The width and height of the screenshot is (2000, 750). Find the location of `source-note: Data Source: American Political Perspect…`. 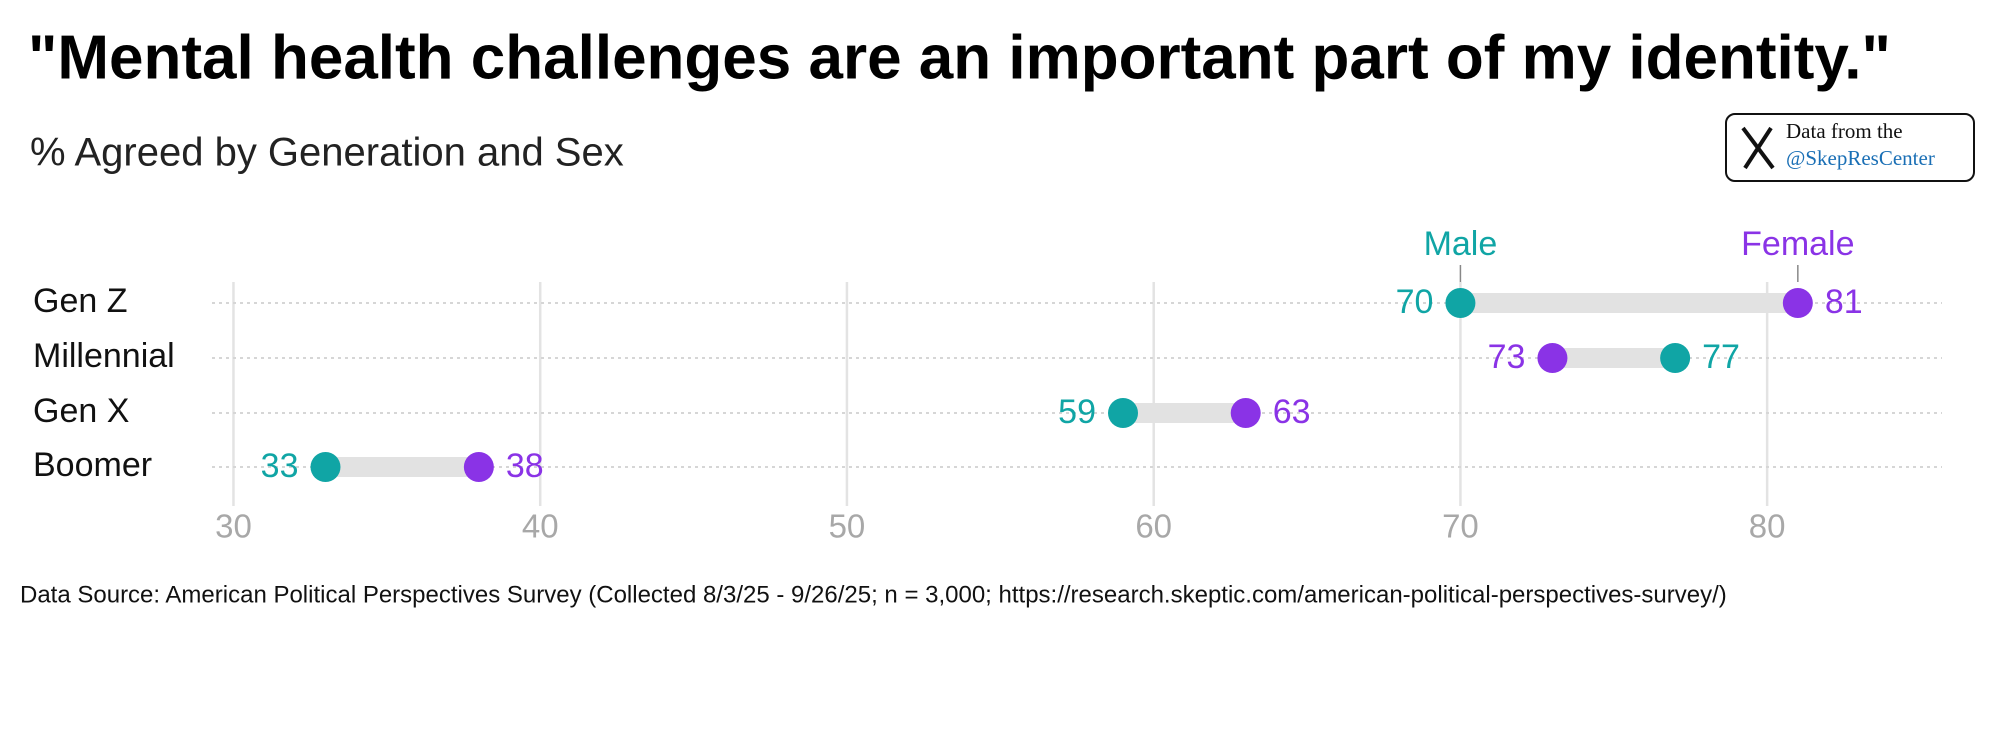

source-note: Data Source: American Political Perspect… is located at coordinates (873, 594).